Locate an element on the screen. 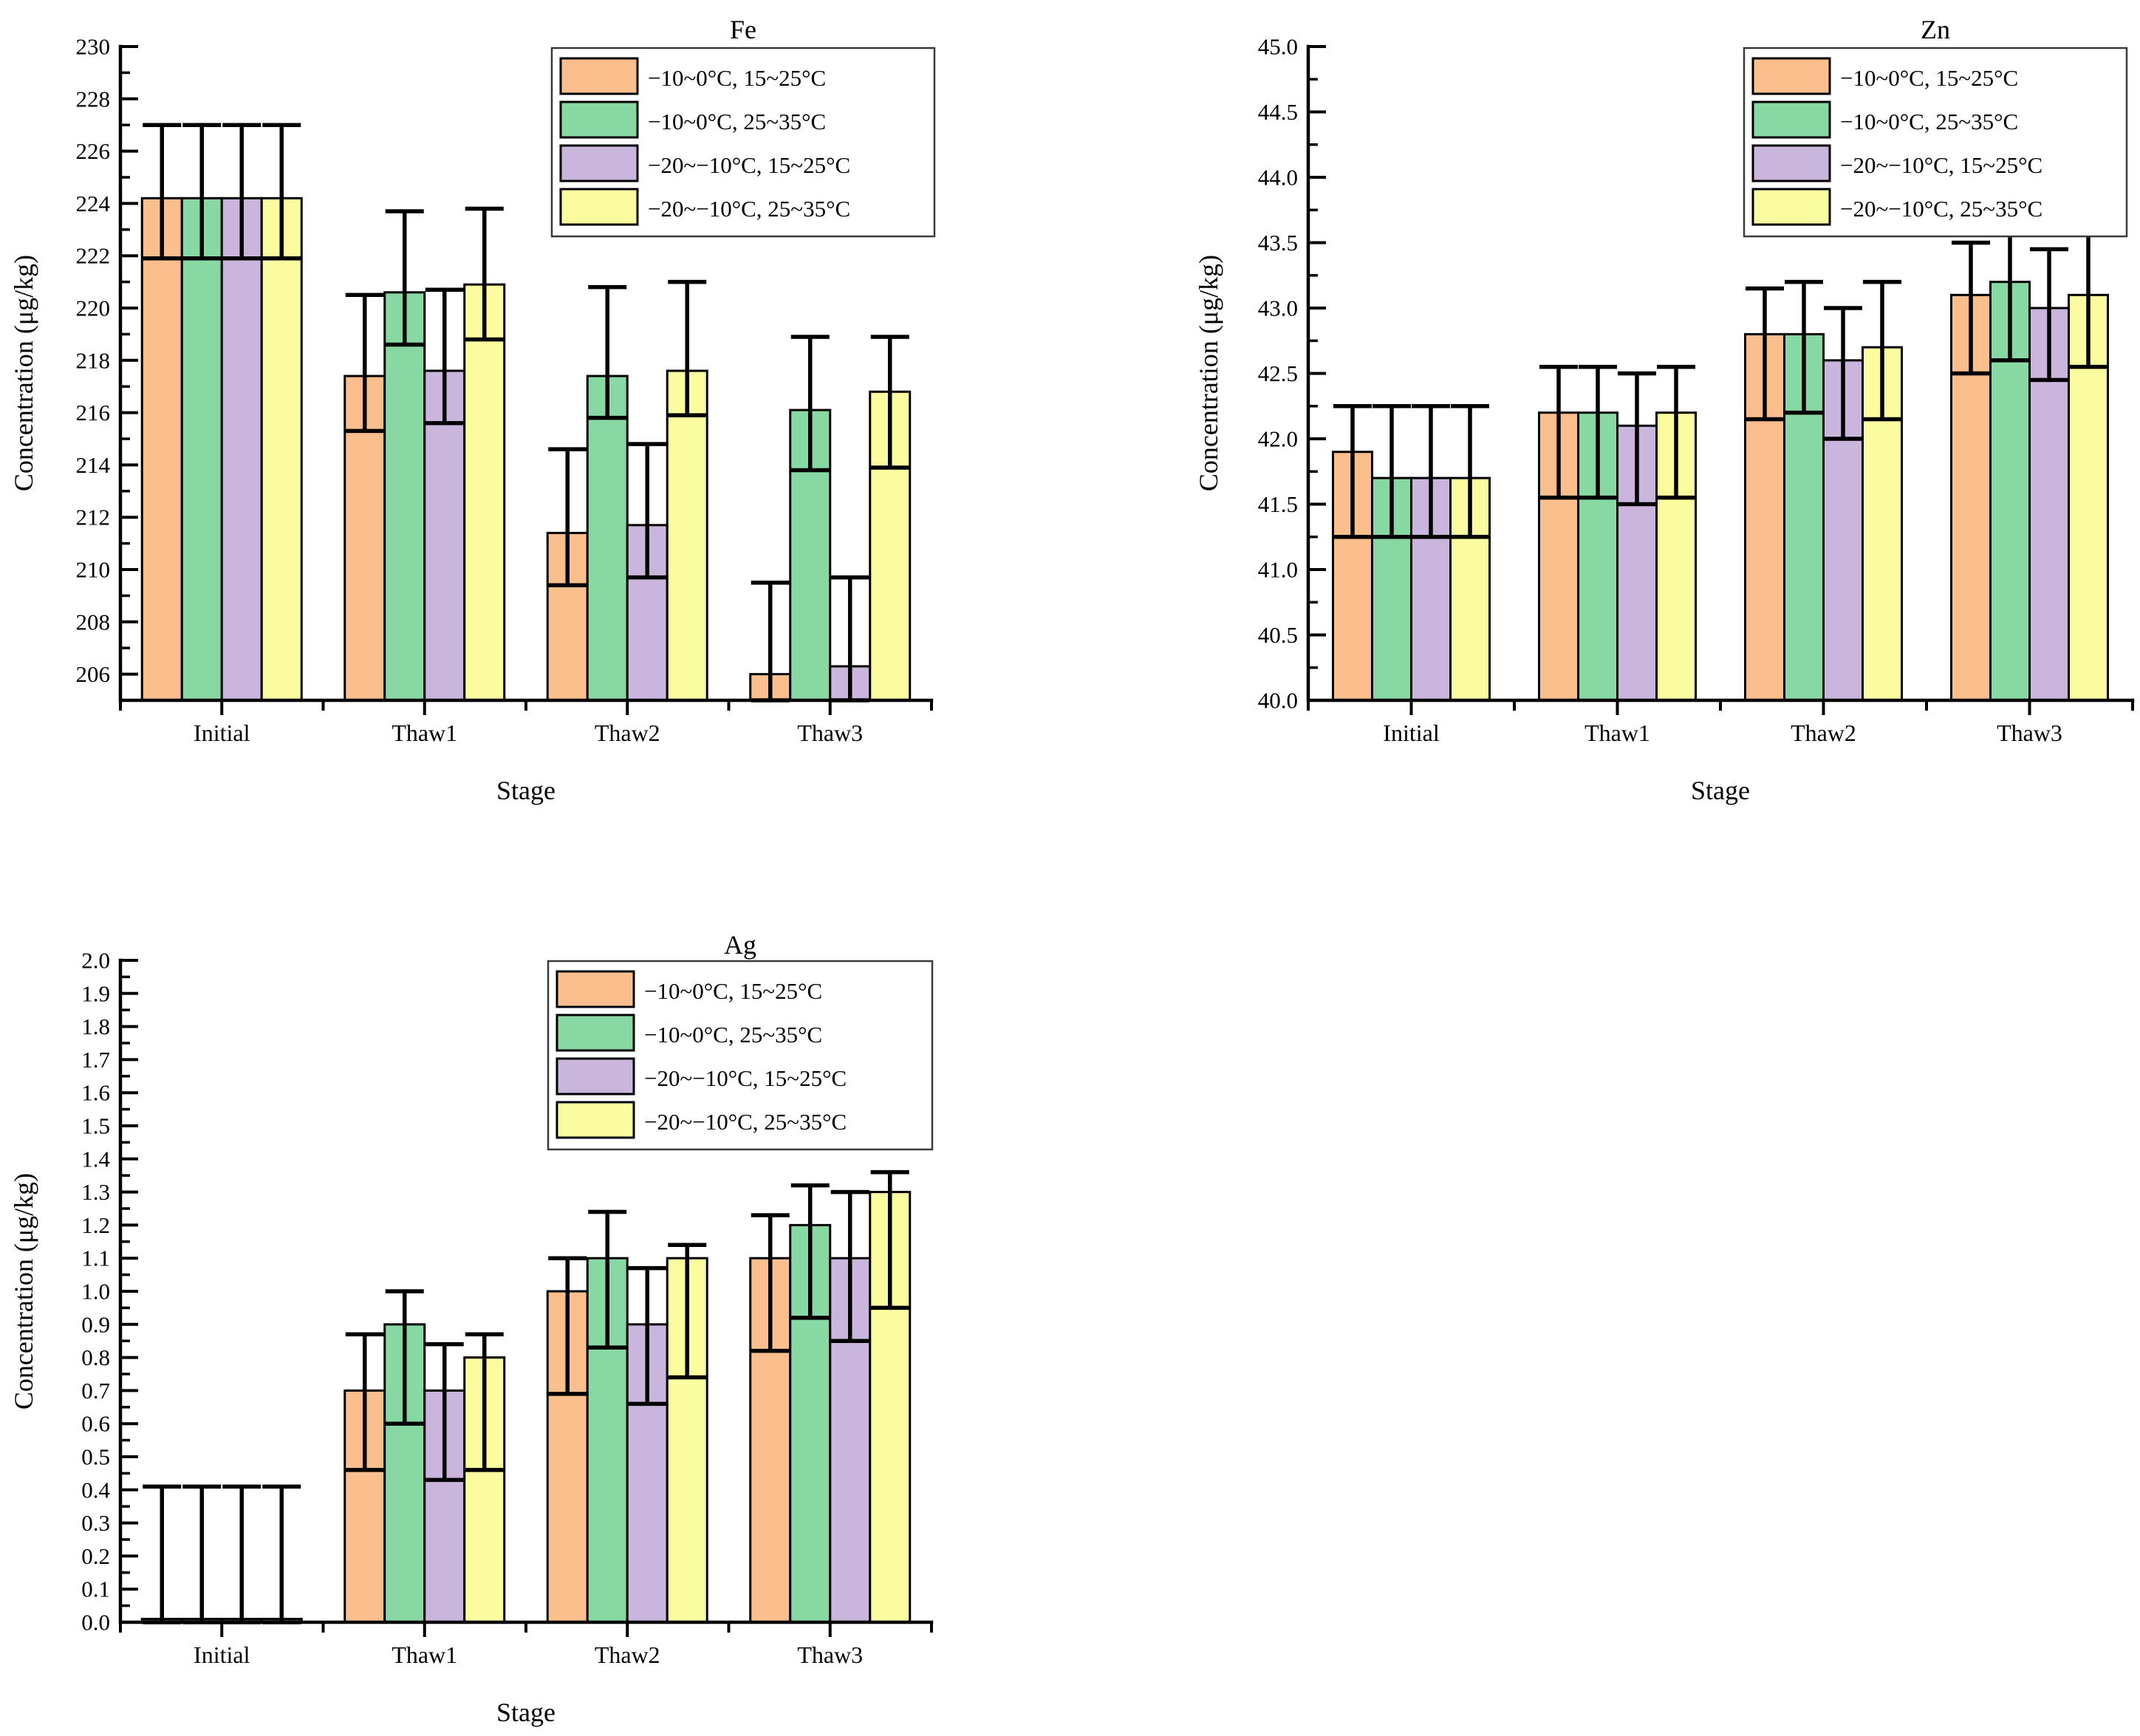 The image size is (2140, 1736). fe-legend-label-s2: −20~−10°C, 15~25°C is located at coordinates (749, 165).